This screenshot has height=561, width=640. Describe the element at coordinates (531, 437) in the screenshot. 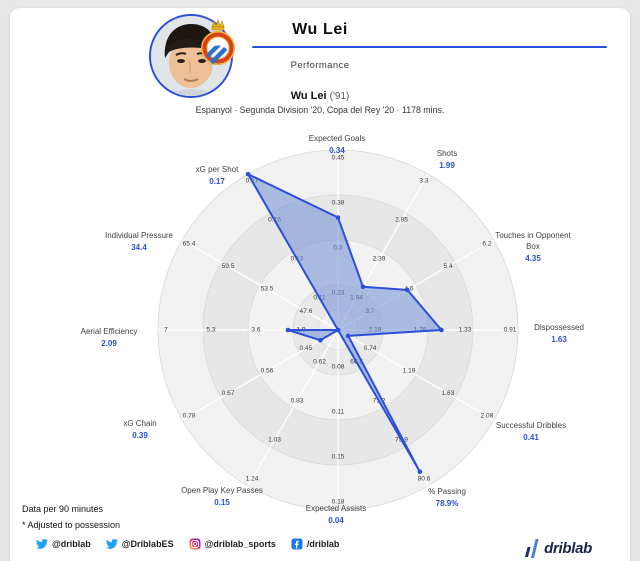

I see `radar-axis-value: 0.41` at that location.